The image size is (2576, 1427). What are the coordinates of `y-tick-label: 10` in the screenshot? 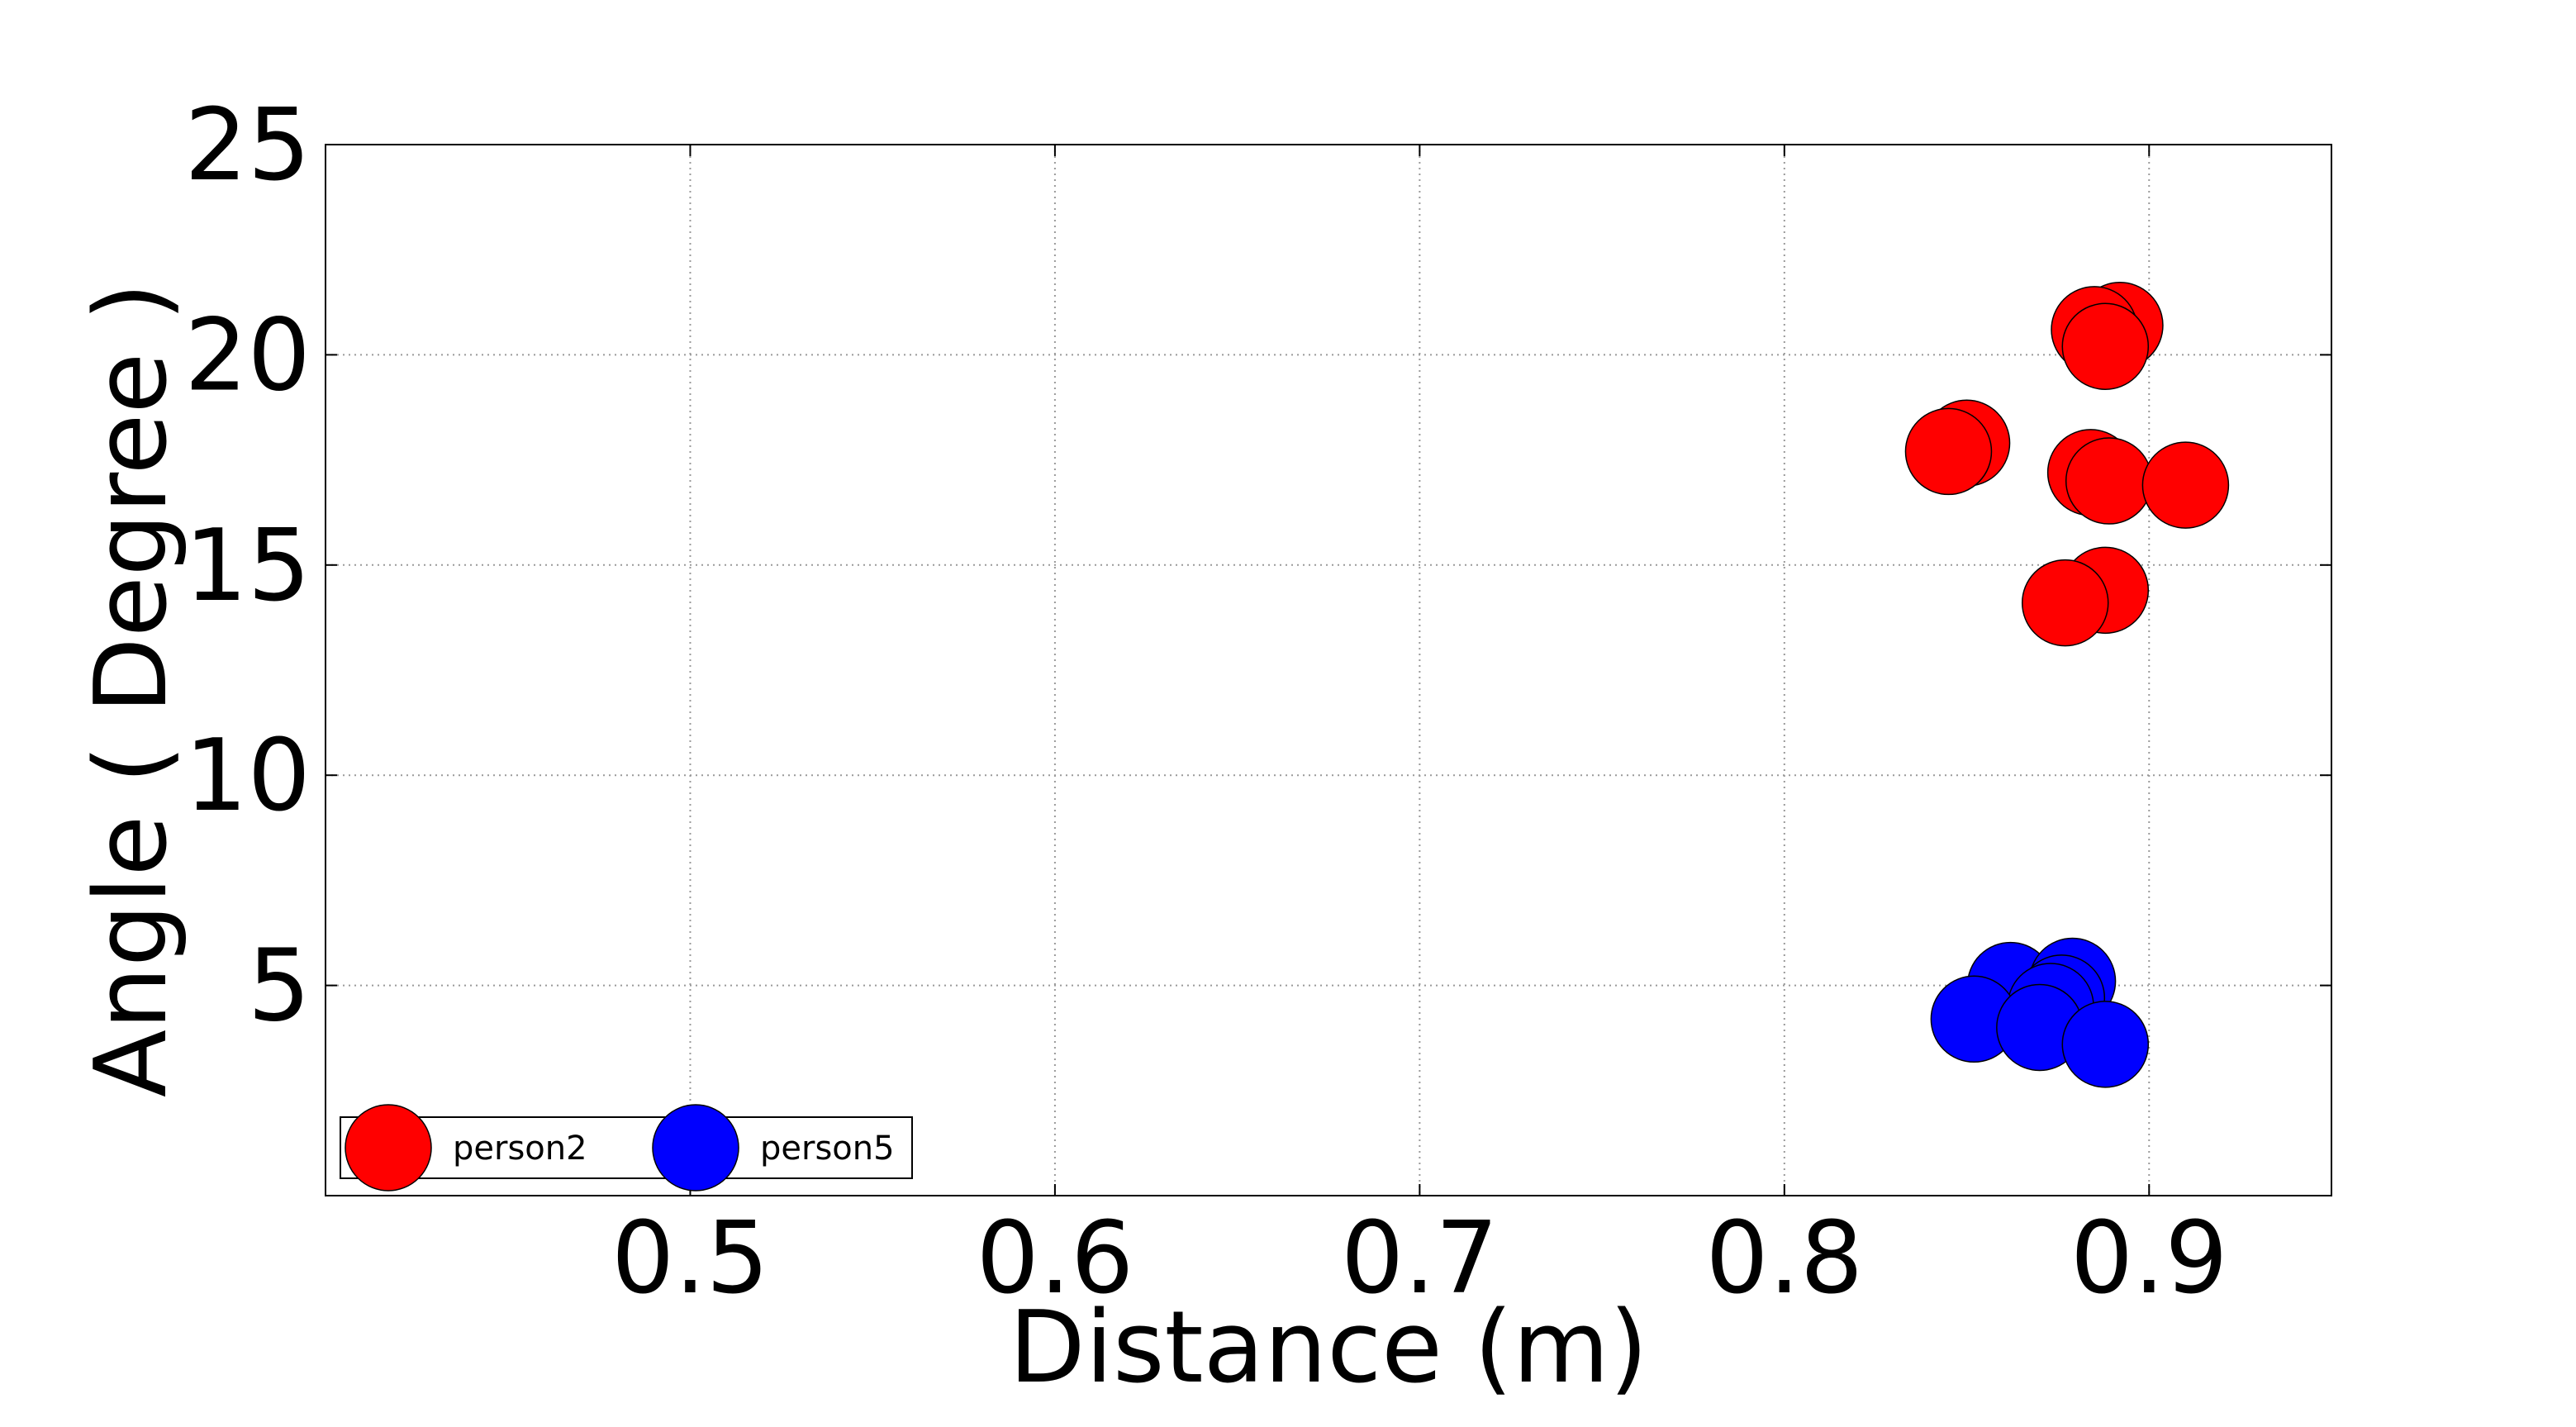 It's located at (247, 776).